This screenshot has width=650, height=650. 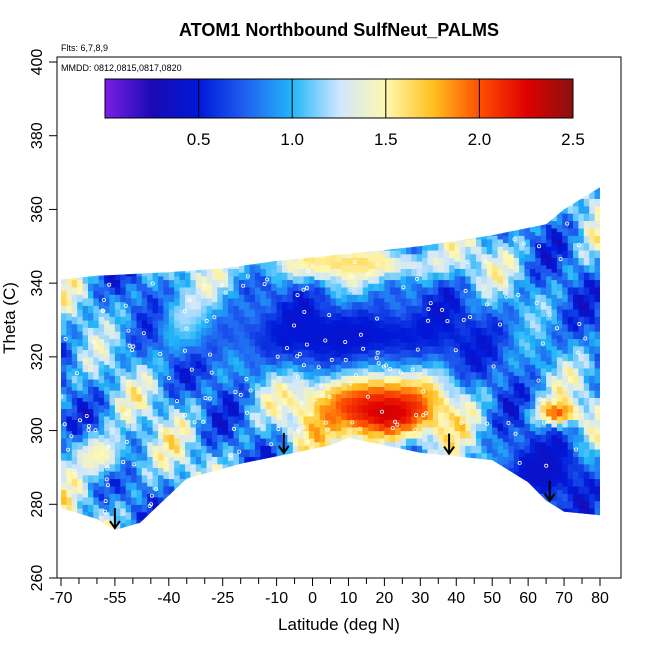 What do you see at coordinates (492, 598) in the screenshot?
I see `x-tick-label: 50` at bounding box center [492, 598].